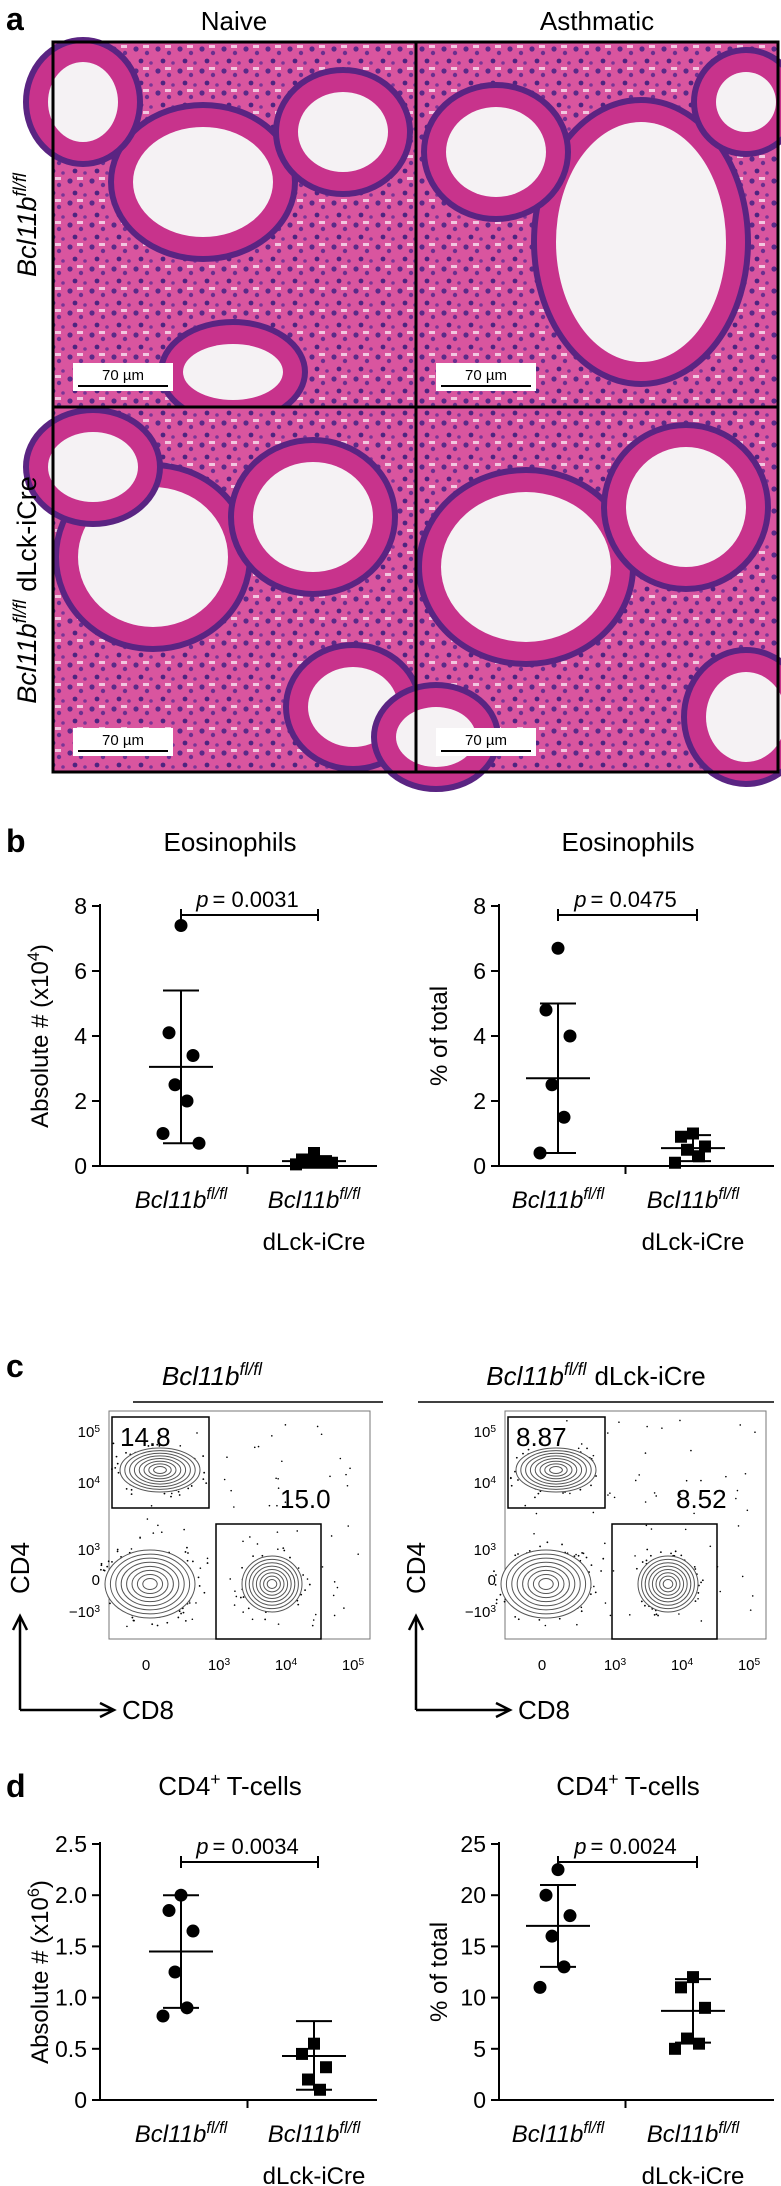 Image resolution: width=781 pixels, height=2186 pixels. Describe the element at coordinates (71, 1844) in the screenshot. I see `y-tick-label: 2.5` at that location.